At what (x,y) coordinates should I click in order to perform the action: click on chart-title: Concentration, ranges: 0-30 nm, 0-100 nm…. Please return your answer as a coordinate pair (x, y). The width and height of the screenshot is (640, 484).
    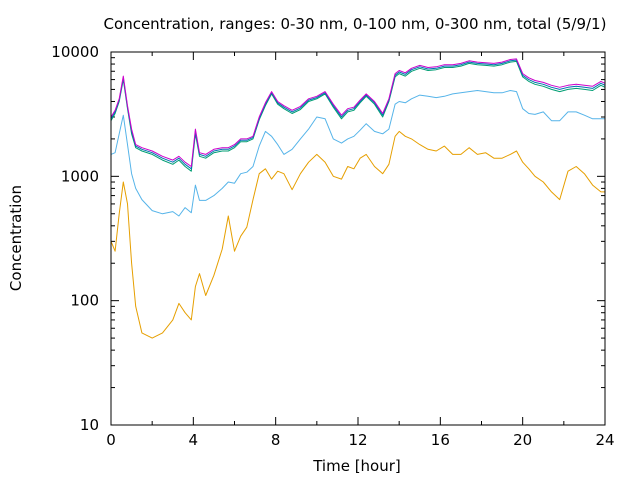
    Looking at the image, I should click on (355, 24).